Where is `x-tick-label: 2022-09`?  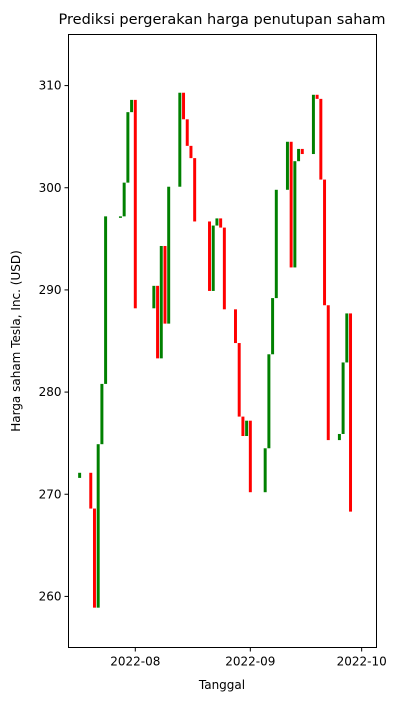
x-tick-label: 2022-09 is located at coordinates (250, 662).